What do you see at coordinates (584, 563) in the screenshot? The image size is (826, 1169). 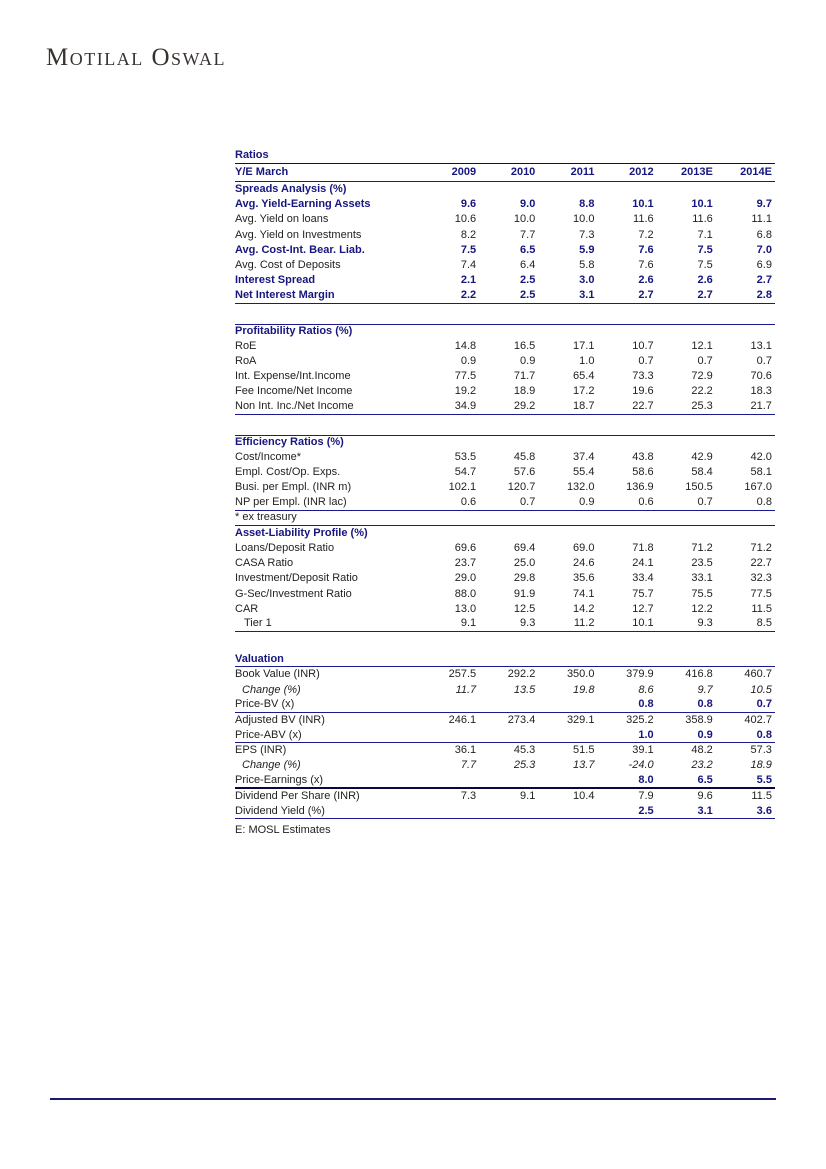 I see `cell-value: 24.6` at bounding box center [584, 563].